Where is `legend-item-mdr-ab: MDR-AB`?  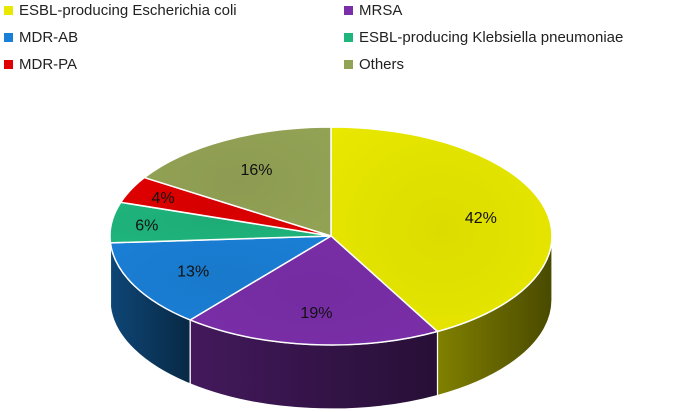 legend-item-mdr-ab: MDR-AB is located at coordinates (41, 37).